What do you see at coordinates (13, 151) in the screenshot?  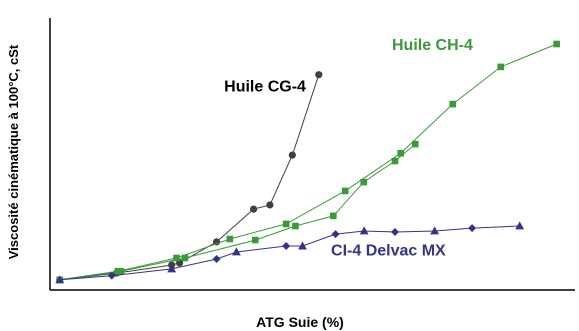 I see `y-axis-label: Viscosité cinématique à 100°C, cSt` at bounding box center [13, 151].